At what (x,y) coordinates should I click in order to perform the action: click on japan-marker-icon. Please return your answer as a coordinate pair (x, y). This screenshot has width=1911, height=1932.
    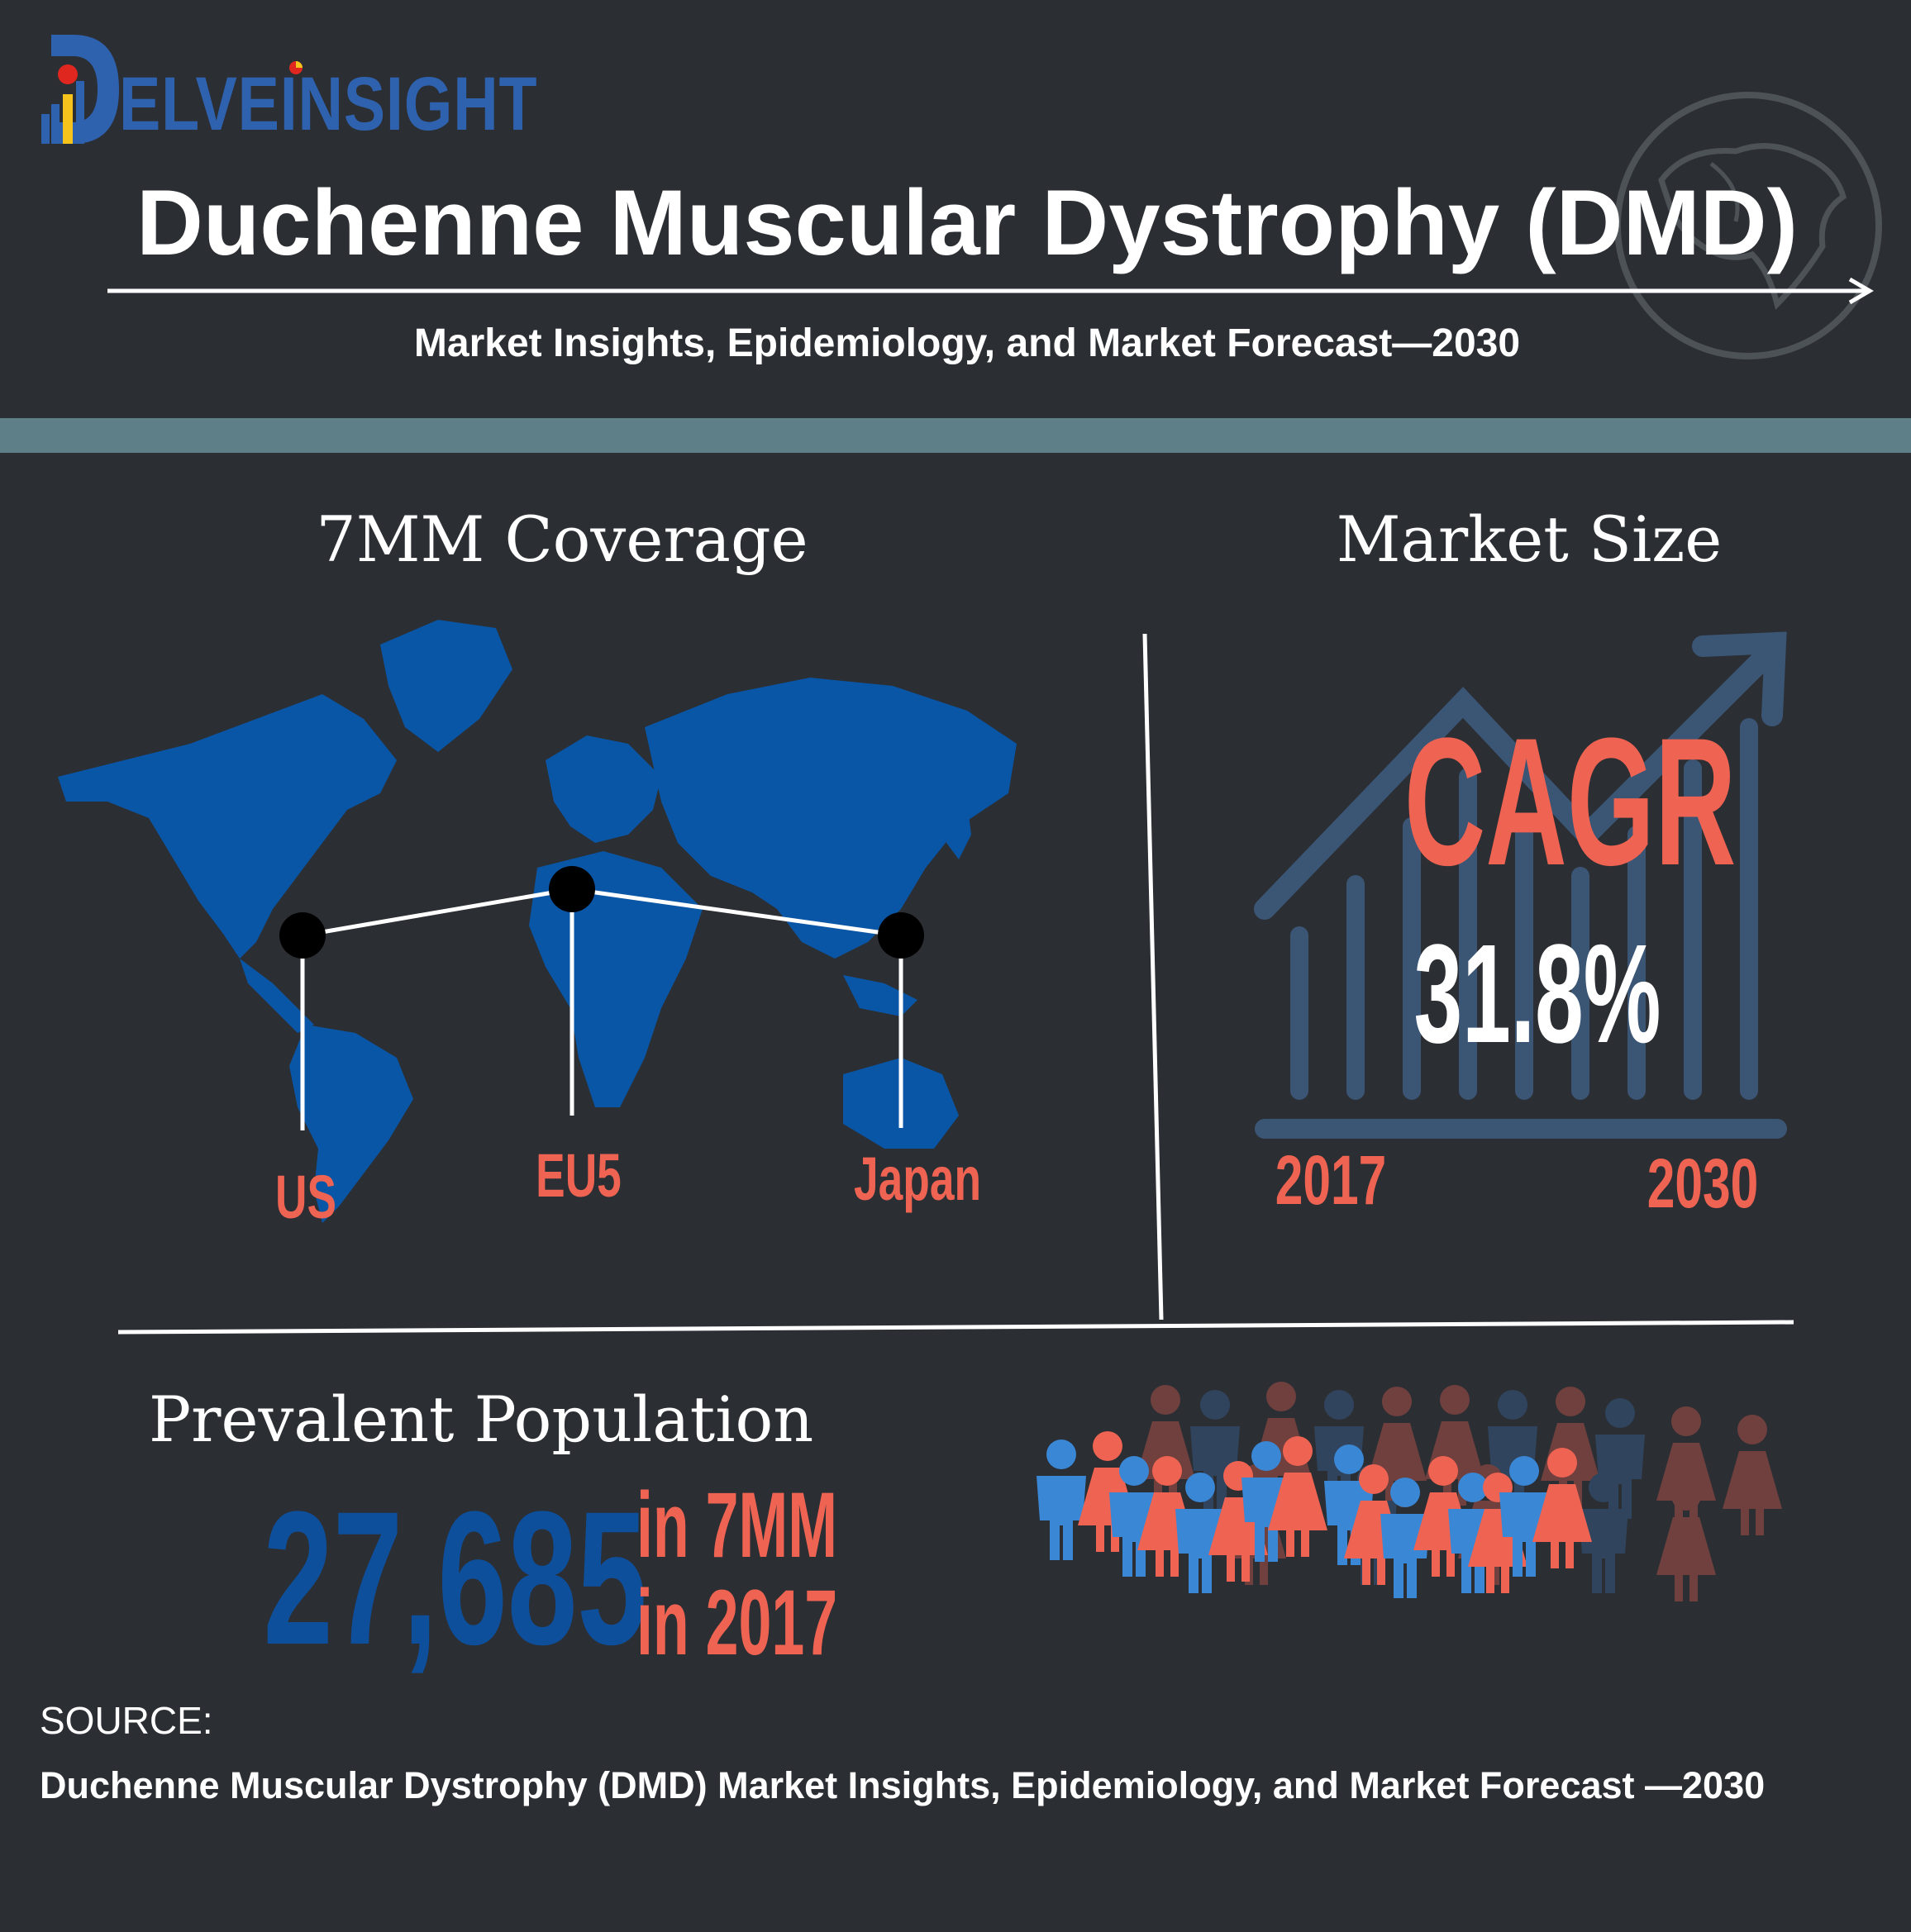
    Looking at the image, I should click on (901, 935).